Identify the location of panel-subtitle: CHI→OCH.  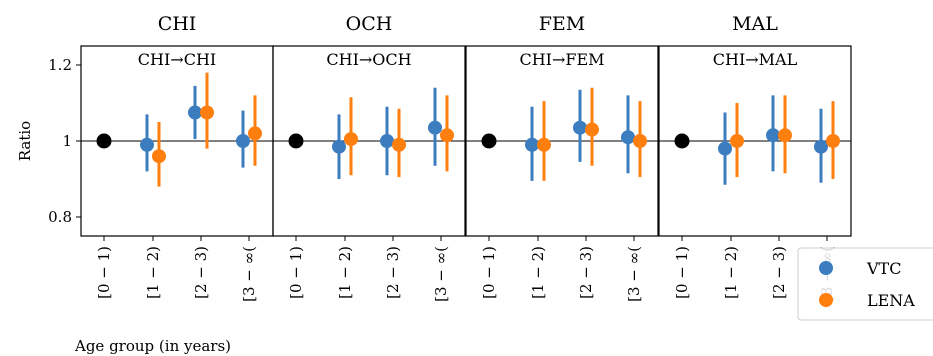
(368, 59).